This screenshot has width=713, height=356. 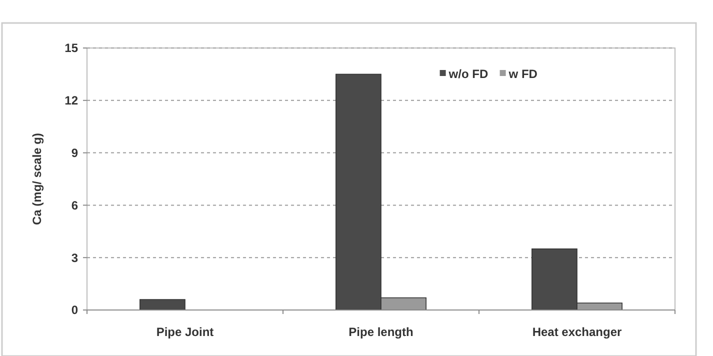 What do you see at coordinates (468, 74) in the screenshot?
I see `legend-label: w/o FD` at bounding box center [468, 74].